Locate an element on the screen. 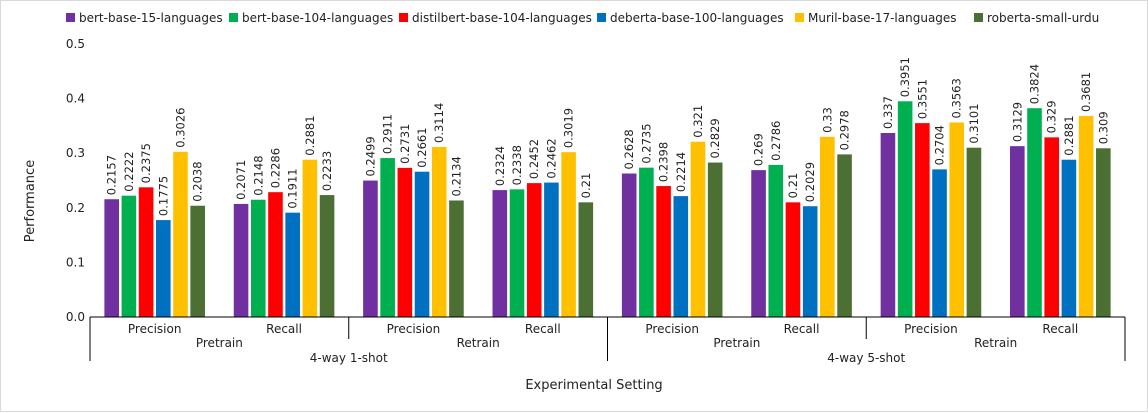 The height and width of the screenshot is (413, 1148). y-tick-label: 0.5 is located at coordinates (75, 44).